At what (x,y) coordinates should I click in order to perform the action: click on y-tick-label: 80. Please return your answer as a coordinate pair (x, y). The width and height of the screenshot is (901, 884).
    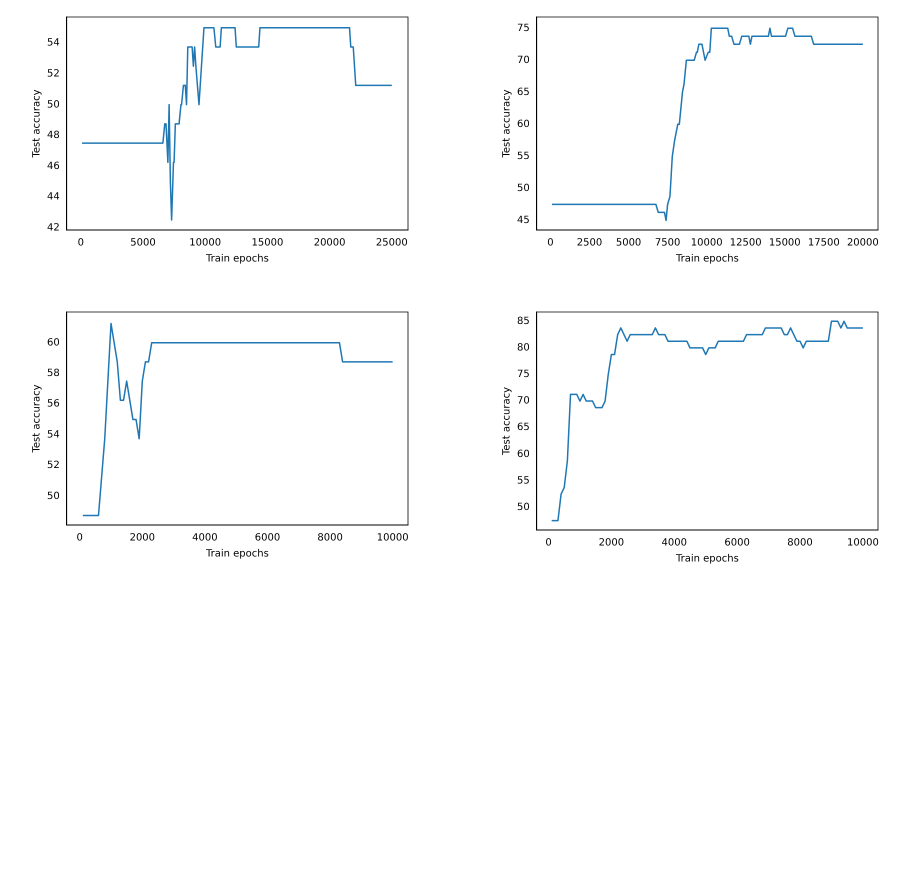
    Looking at the image, I should click on (523, 348).